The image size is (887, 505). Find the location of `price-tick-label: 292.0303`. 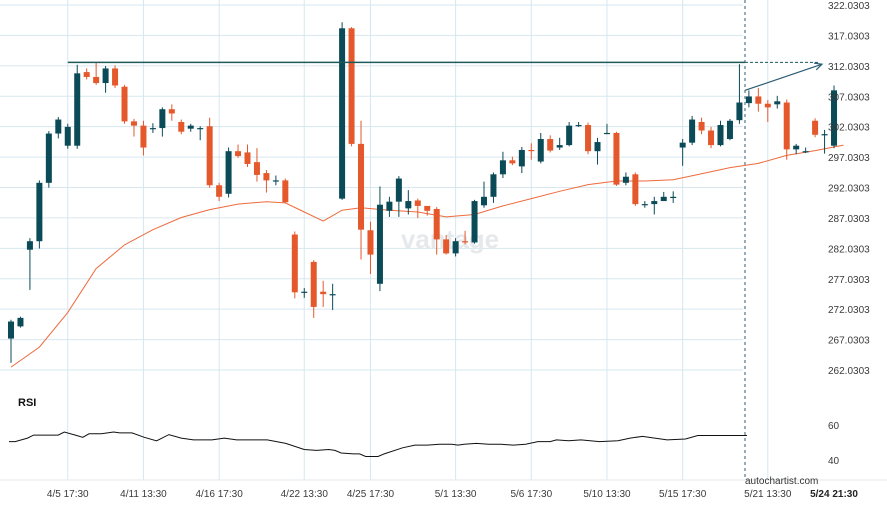

price-tick-label: 292.0303 is located at coordinates (849, 189).